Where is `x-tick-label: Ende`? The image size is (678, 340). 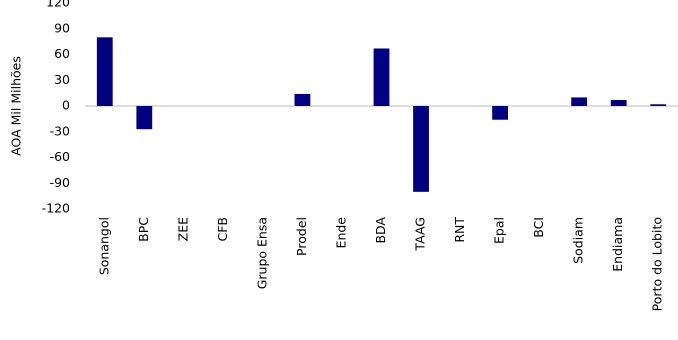
x-tick-label: Ende is located at coordinates (340, 233).